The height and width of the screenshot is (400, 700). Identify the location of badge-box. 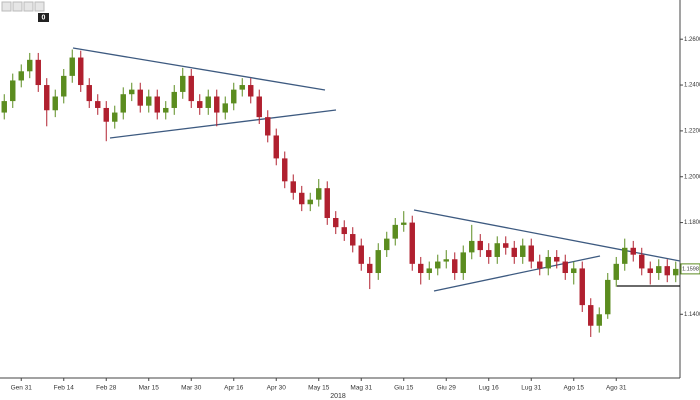
(43, 17).